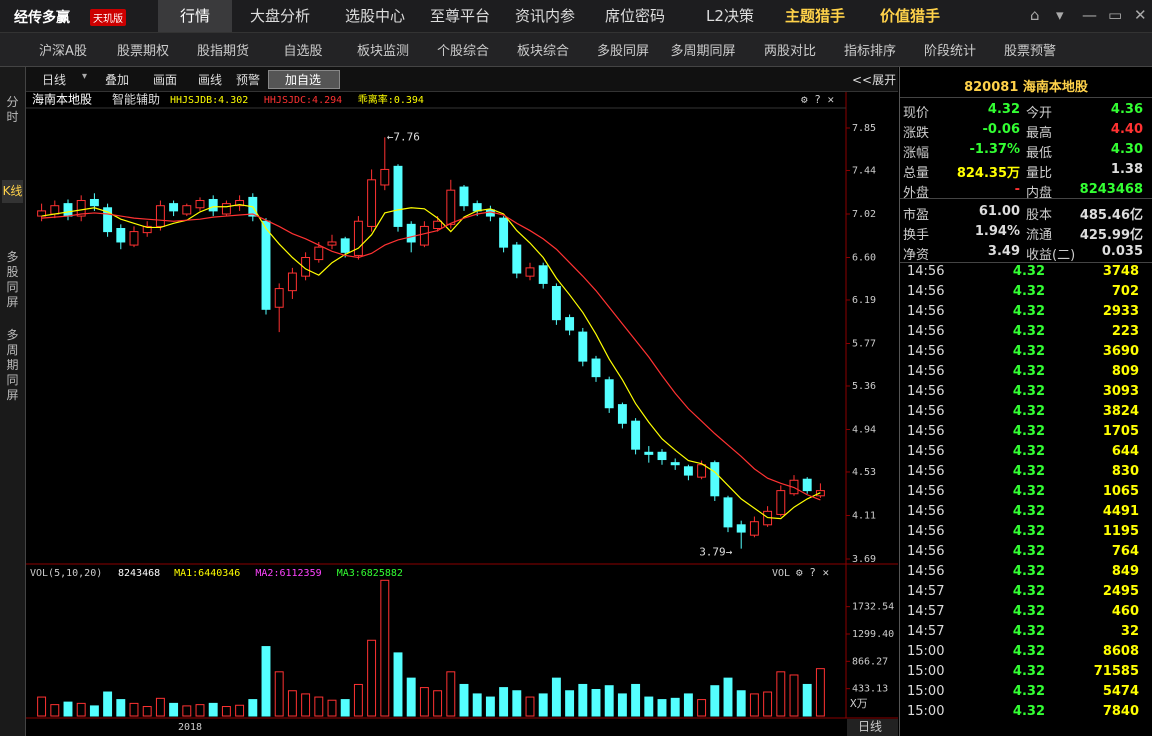  Describe the element at coordinates (1029, 51) in the screenshot. I see `subnav-item: 股票预警` at that location.